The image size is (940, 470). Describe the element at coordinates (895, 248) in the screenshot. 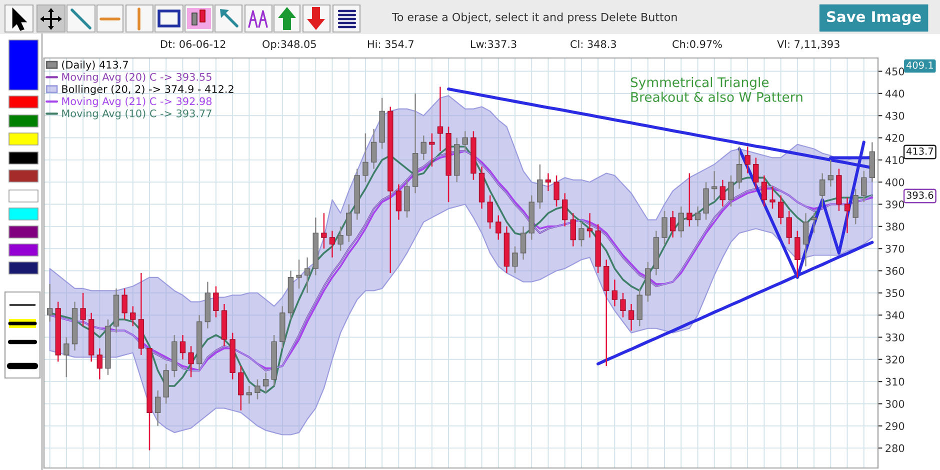

I see `y-tick-label: 370` at that location.